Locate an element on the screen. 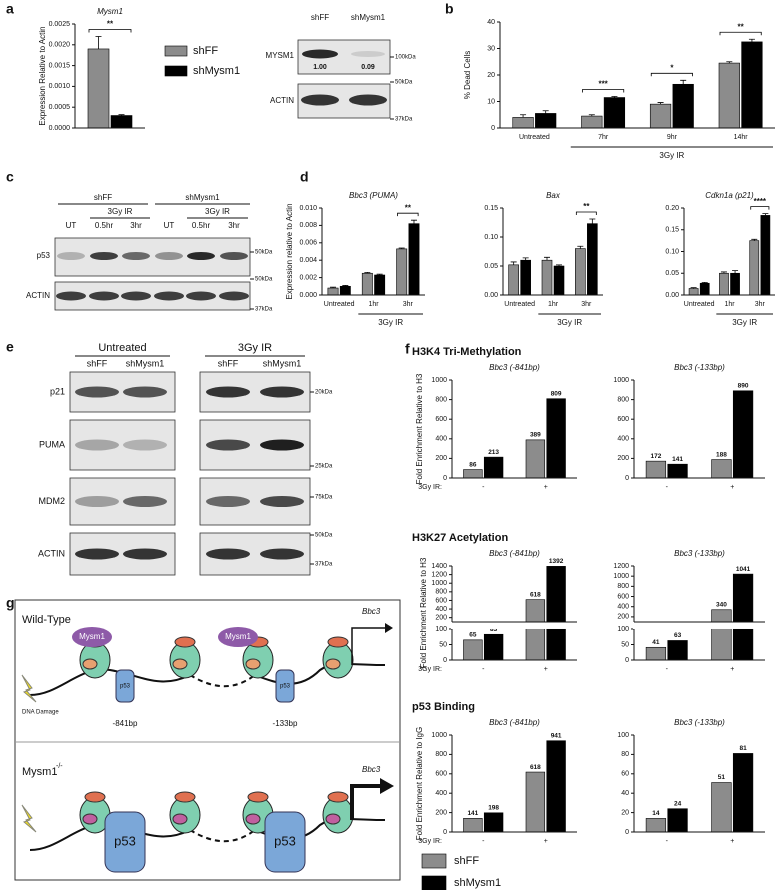 This screenshot has height=890, width=783. y-tick-label: 0.002 is located at coordinates (308, 277).